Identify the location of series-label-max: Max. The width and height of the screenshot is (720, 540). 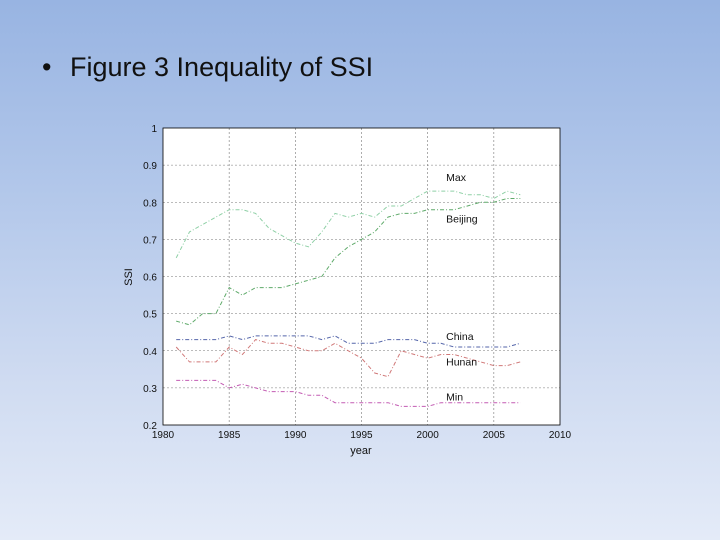
(456, 178).